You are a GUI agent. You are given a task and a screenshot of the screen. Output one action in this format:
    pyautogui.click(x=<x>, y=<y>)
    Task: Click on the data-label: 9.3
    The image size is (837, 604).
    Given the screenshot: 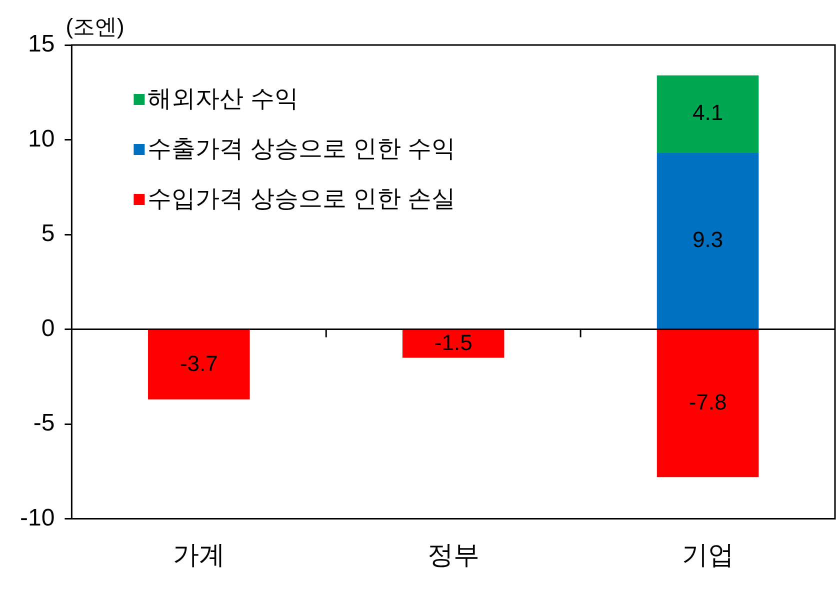 What is the action you would take?
    pyautogui.click(x=708, y=239)
    